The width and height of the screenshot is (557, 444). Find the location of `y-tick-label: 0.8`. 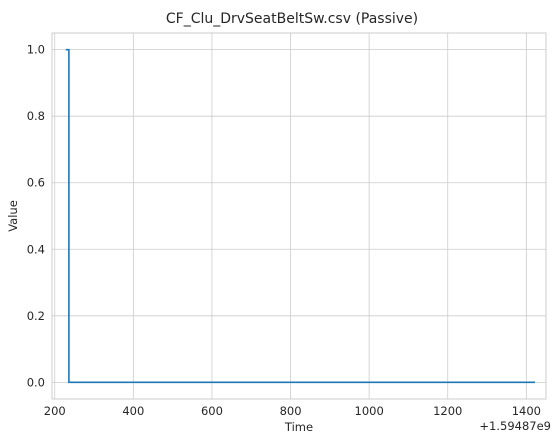

y-tick-label: 0.8 is located at coordinates (36, 116).